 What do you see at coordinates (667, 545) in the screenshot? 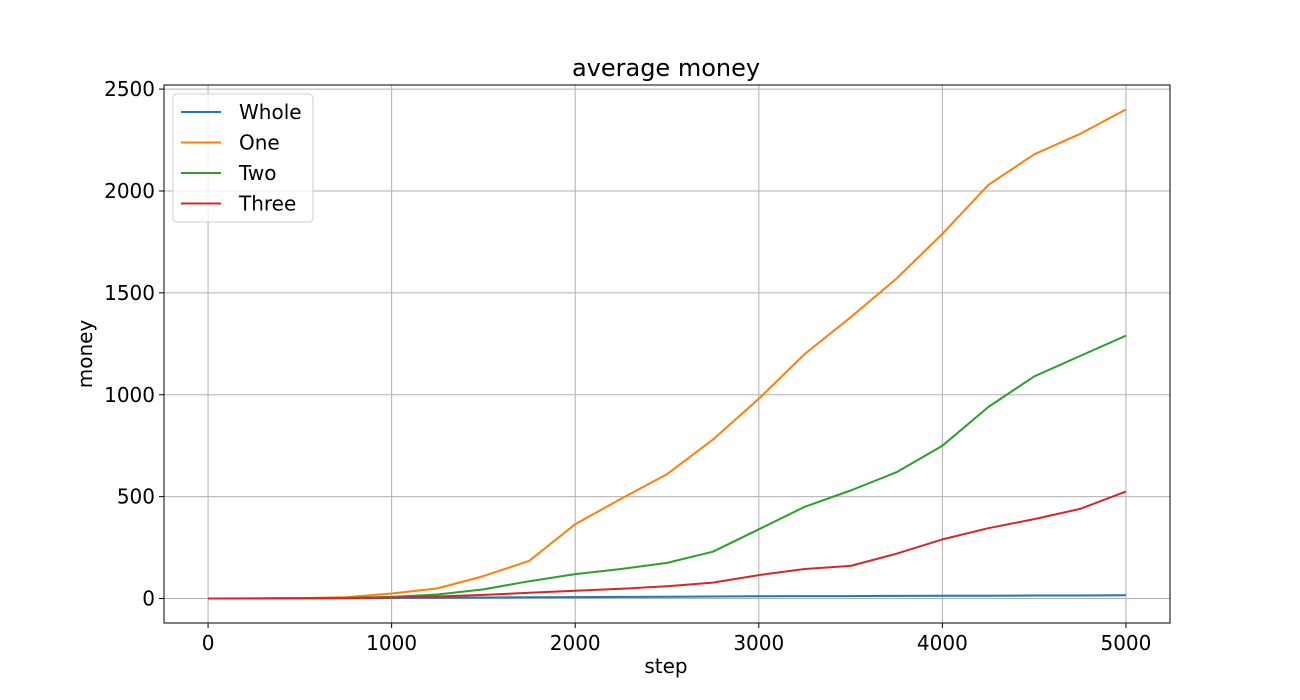
I see `series-line-three` at bounding box center [667, 545].